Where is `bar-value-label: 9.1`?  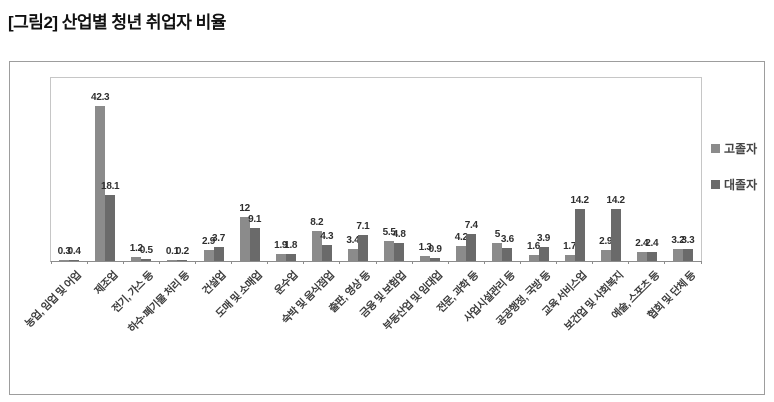 bar-value-label: 9.1 is located at coordinates (255, 219).